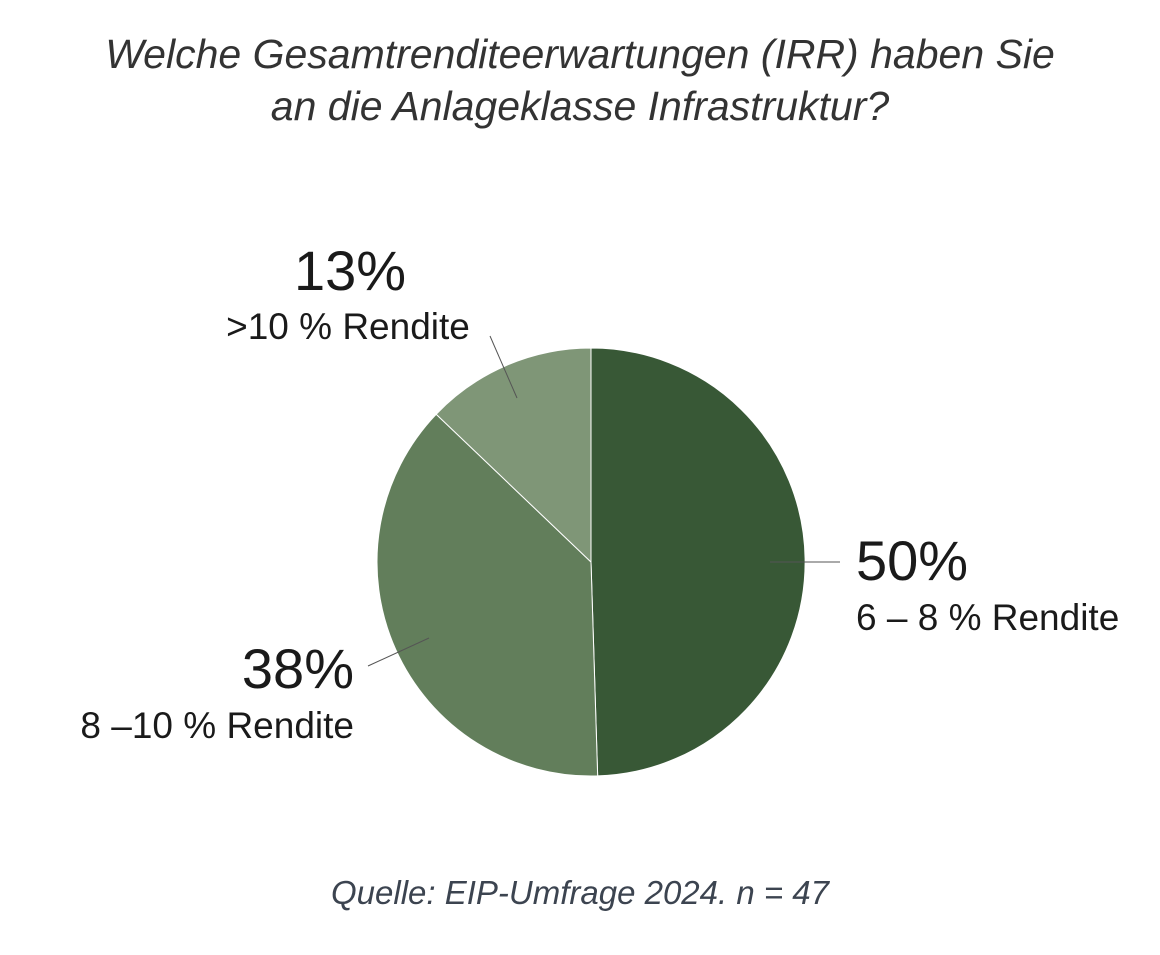 This screenshot has height=955, width=1160. Describe the element at coordinates (580, 892) in the screenshot. I see `source-note: Quelle: EIP-Umfrage 2024. n = 47` at that location.